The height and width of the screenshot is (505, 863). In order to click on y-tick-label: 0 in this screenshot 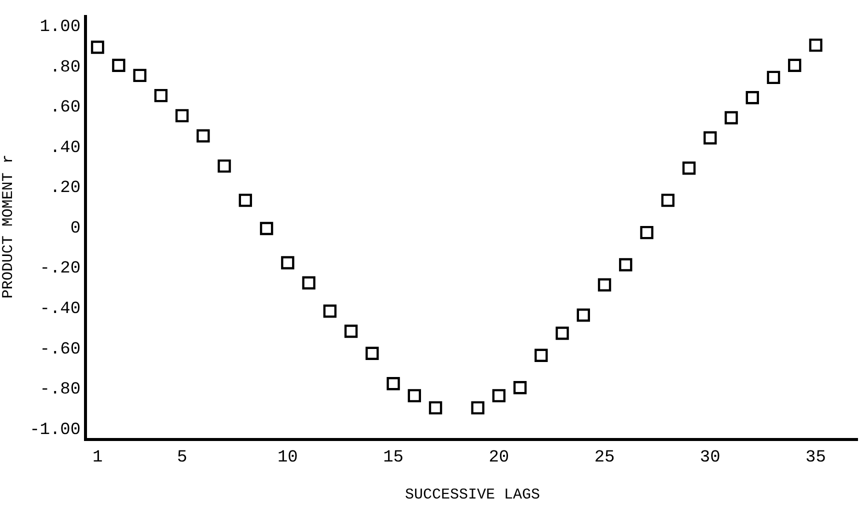, I will do `click(75, 228)`.